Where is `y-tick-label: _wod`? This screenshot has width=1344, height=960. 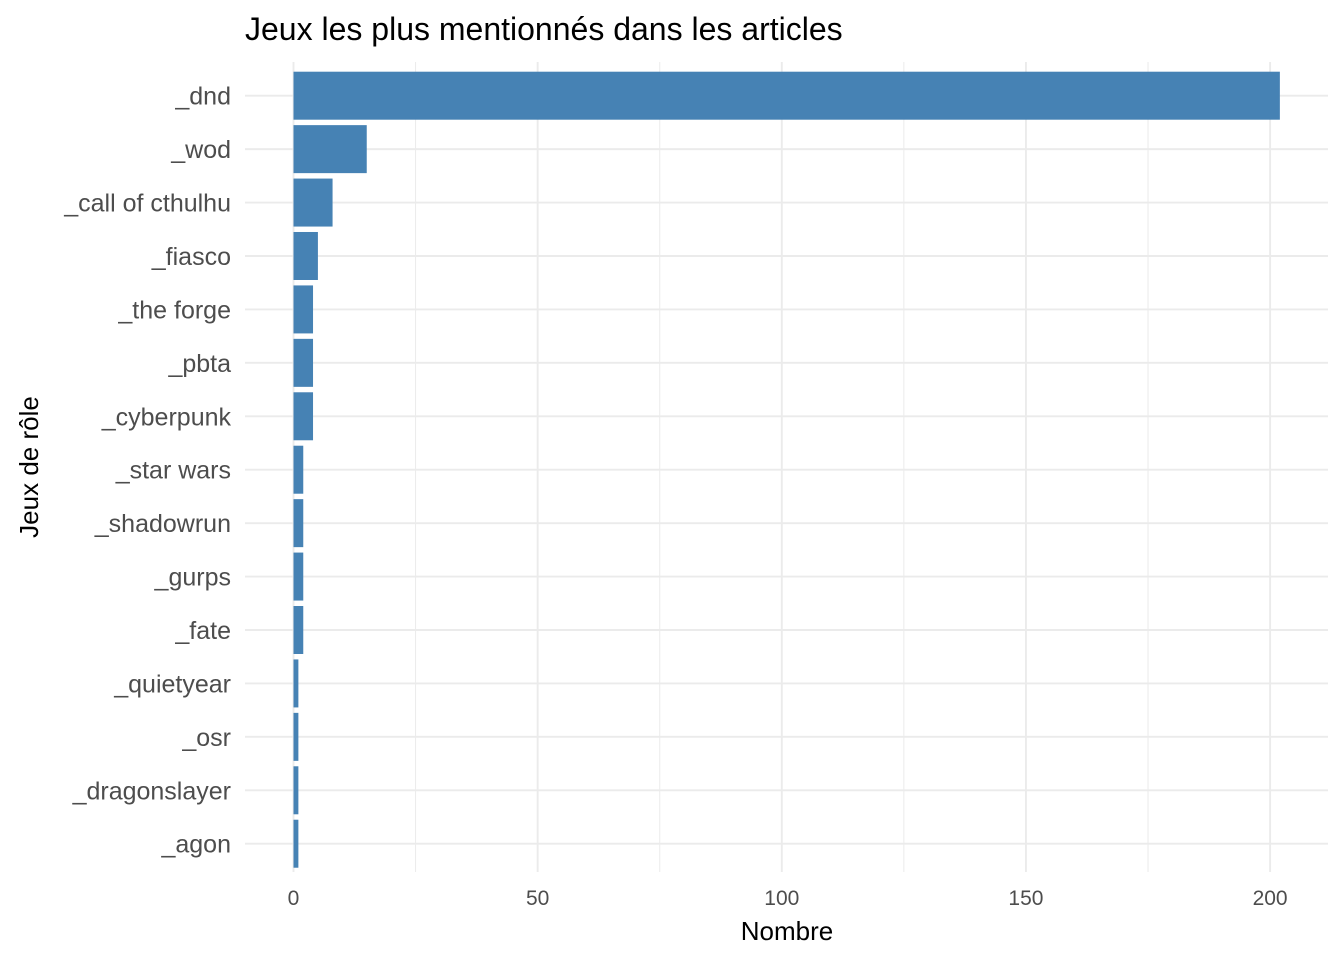
y-tick-label: _wod is located at coordinates (200, 150).